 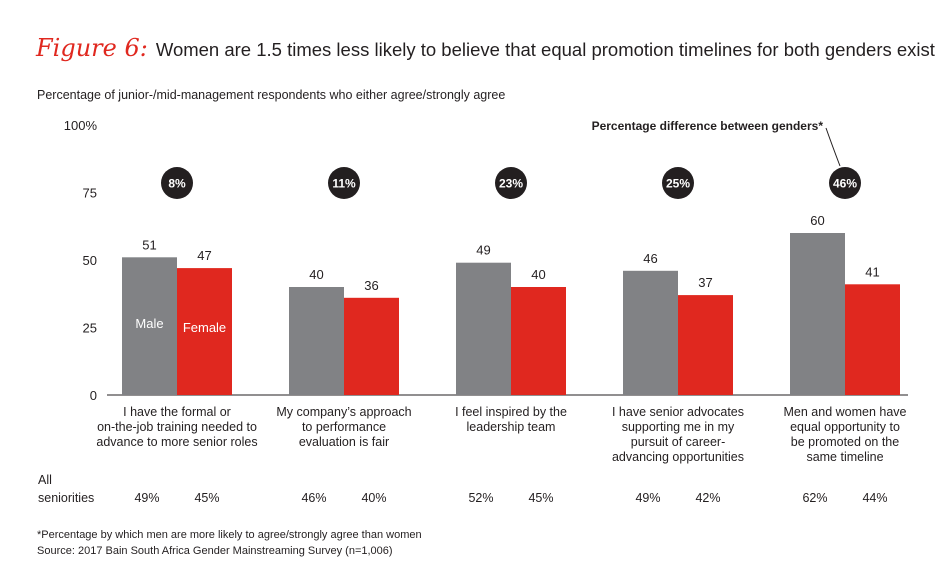 I want to click on difference-badge-value: 8%, so click(x=177, y=184).